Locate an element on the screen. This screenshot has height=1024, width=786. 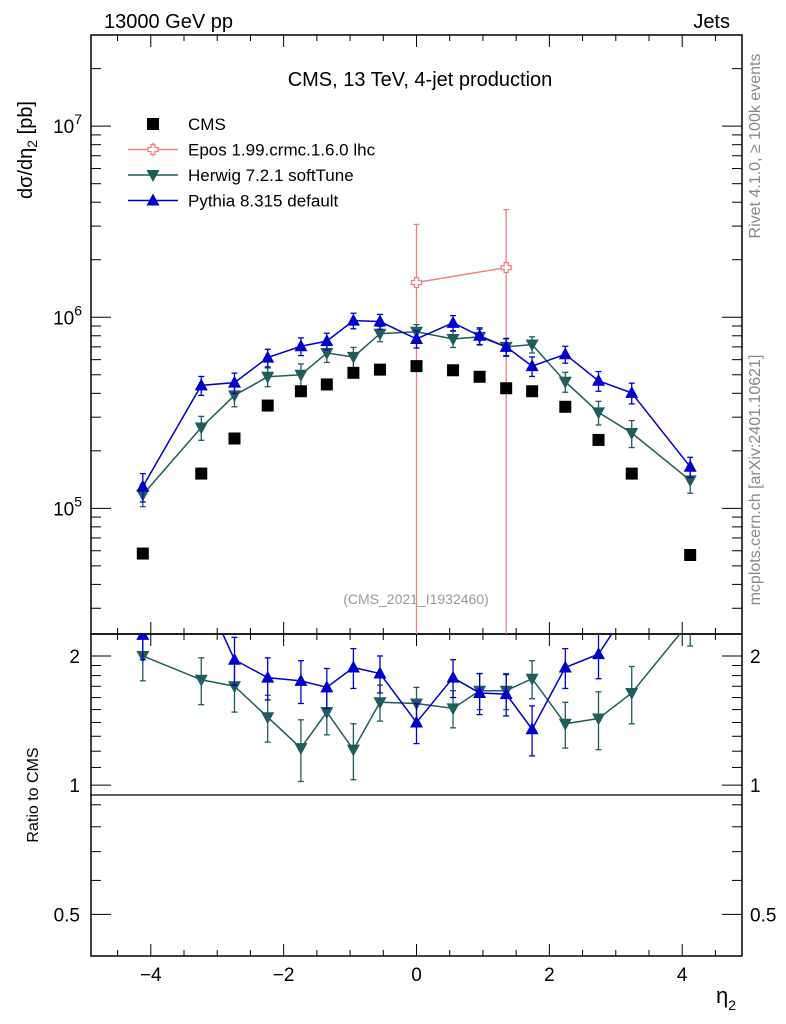
ratio-y-tick-label: 0.5 is located at coordinates (67, 915).